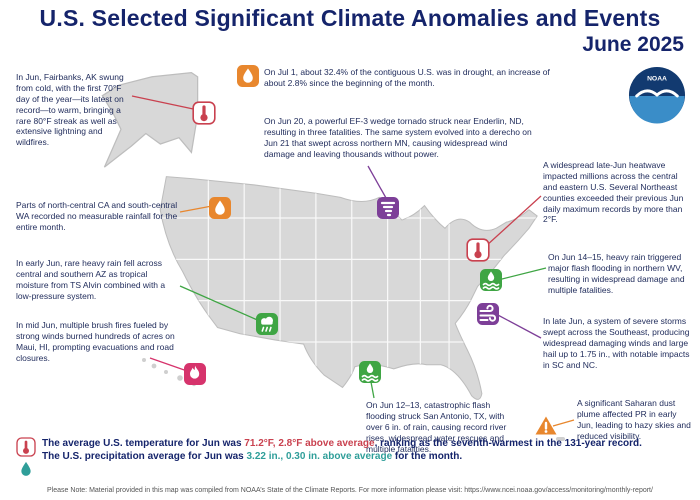 Image resolution: width=700 pixels, height=500 pixels. I want to click on dust-icon, so click(546, 425).